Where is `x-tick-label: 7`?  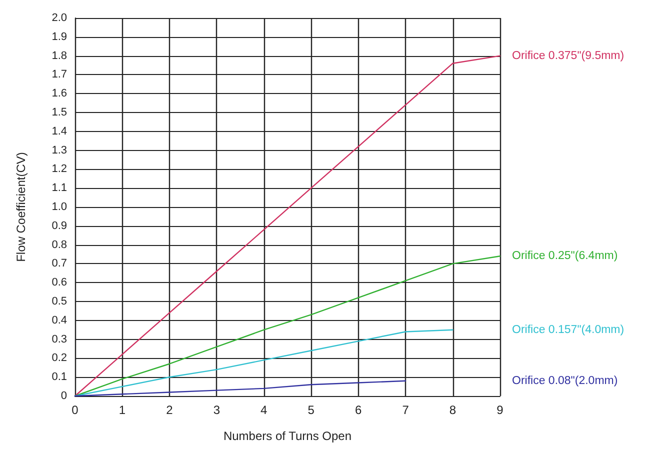 x-tick-label: 7 is located at coordinates (406, 410).